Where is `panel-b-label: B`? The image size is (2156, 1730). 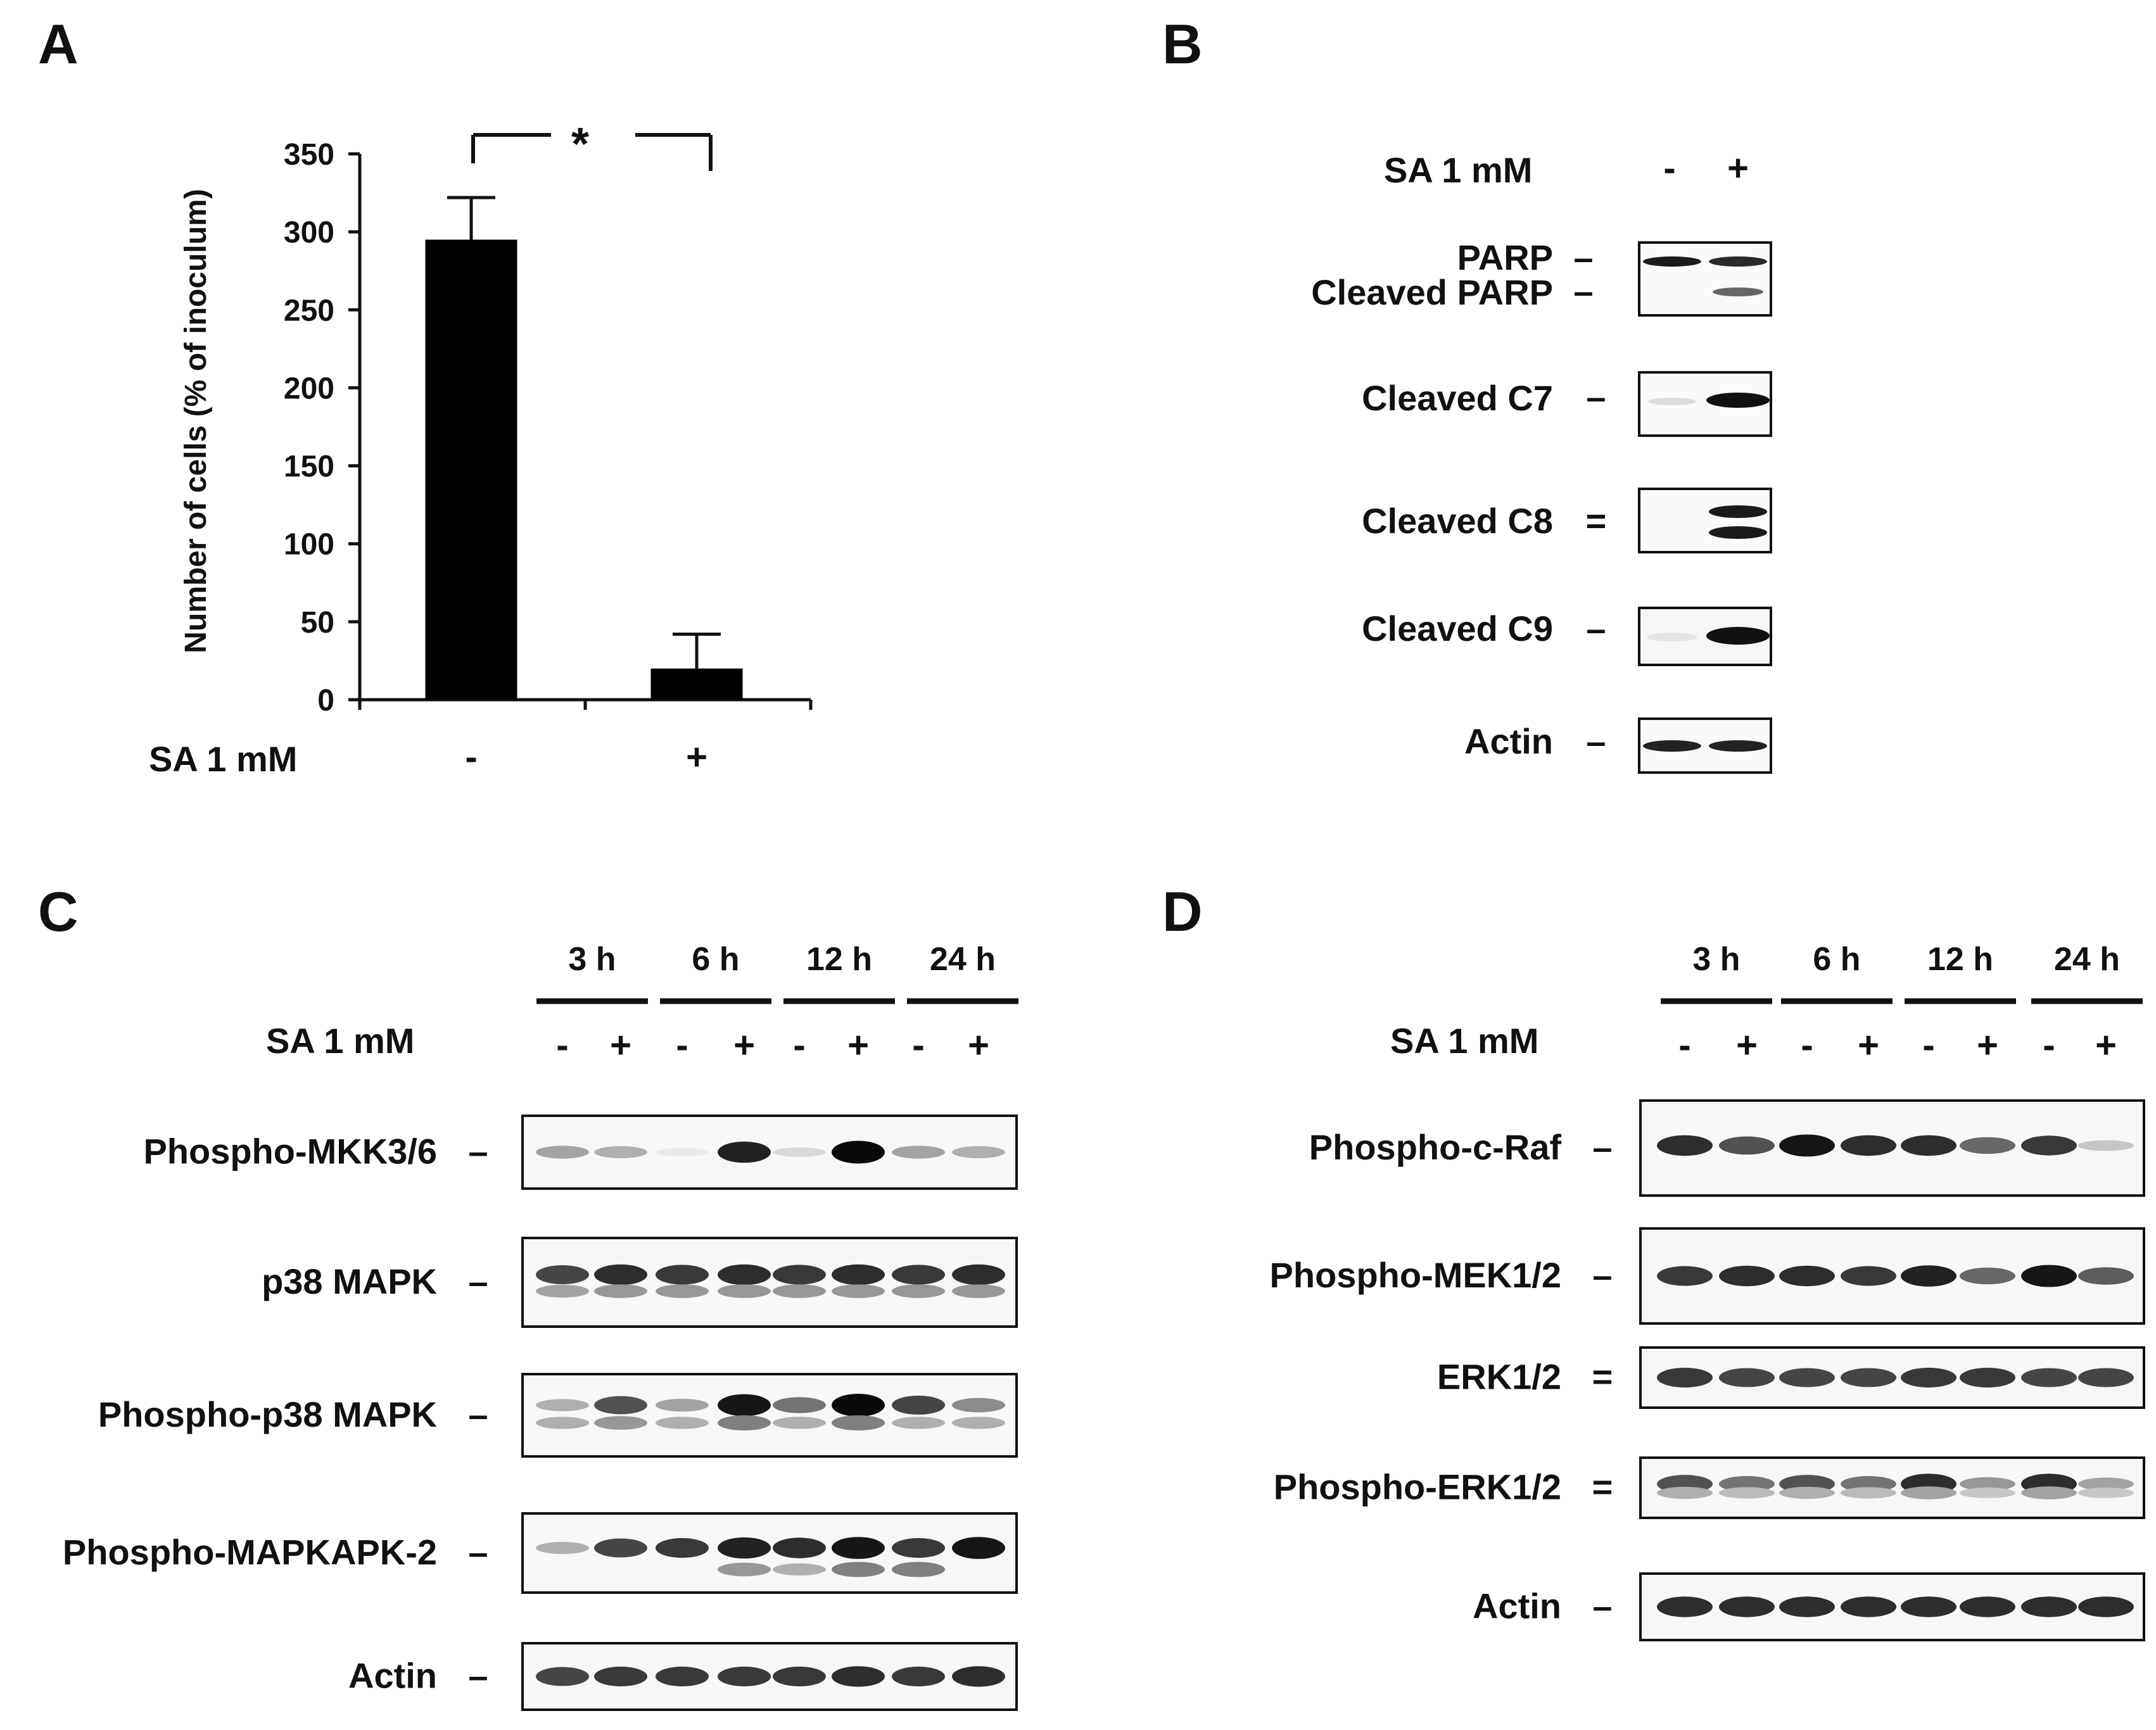 panel-b-label: B is located at coordinates (1182, 44).